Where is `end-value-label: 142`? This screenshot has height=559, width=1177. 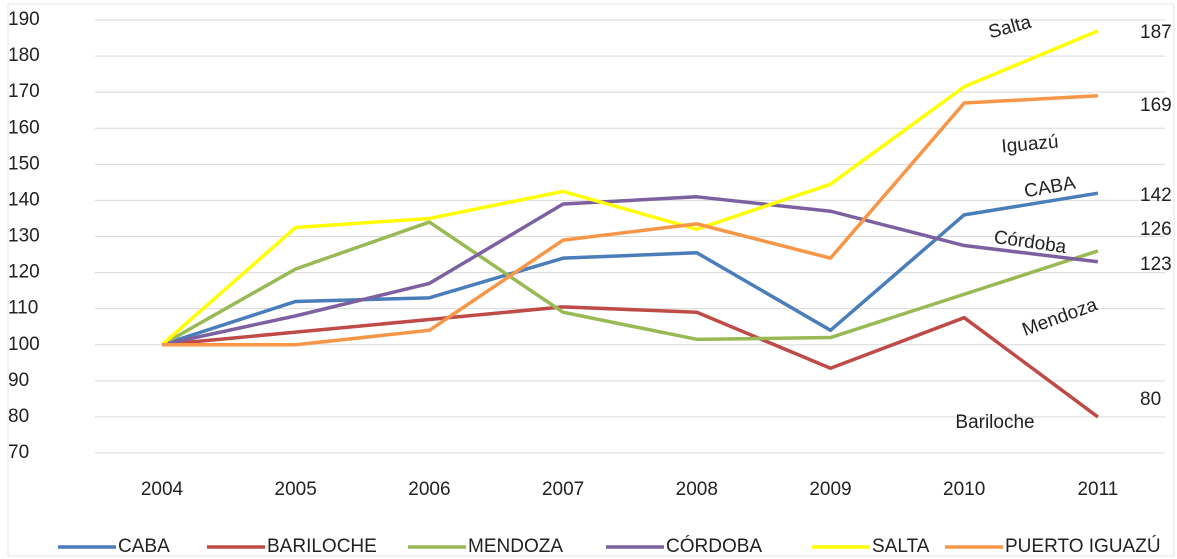 end-value-label: 142 is located at coordinates (1156, 195).